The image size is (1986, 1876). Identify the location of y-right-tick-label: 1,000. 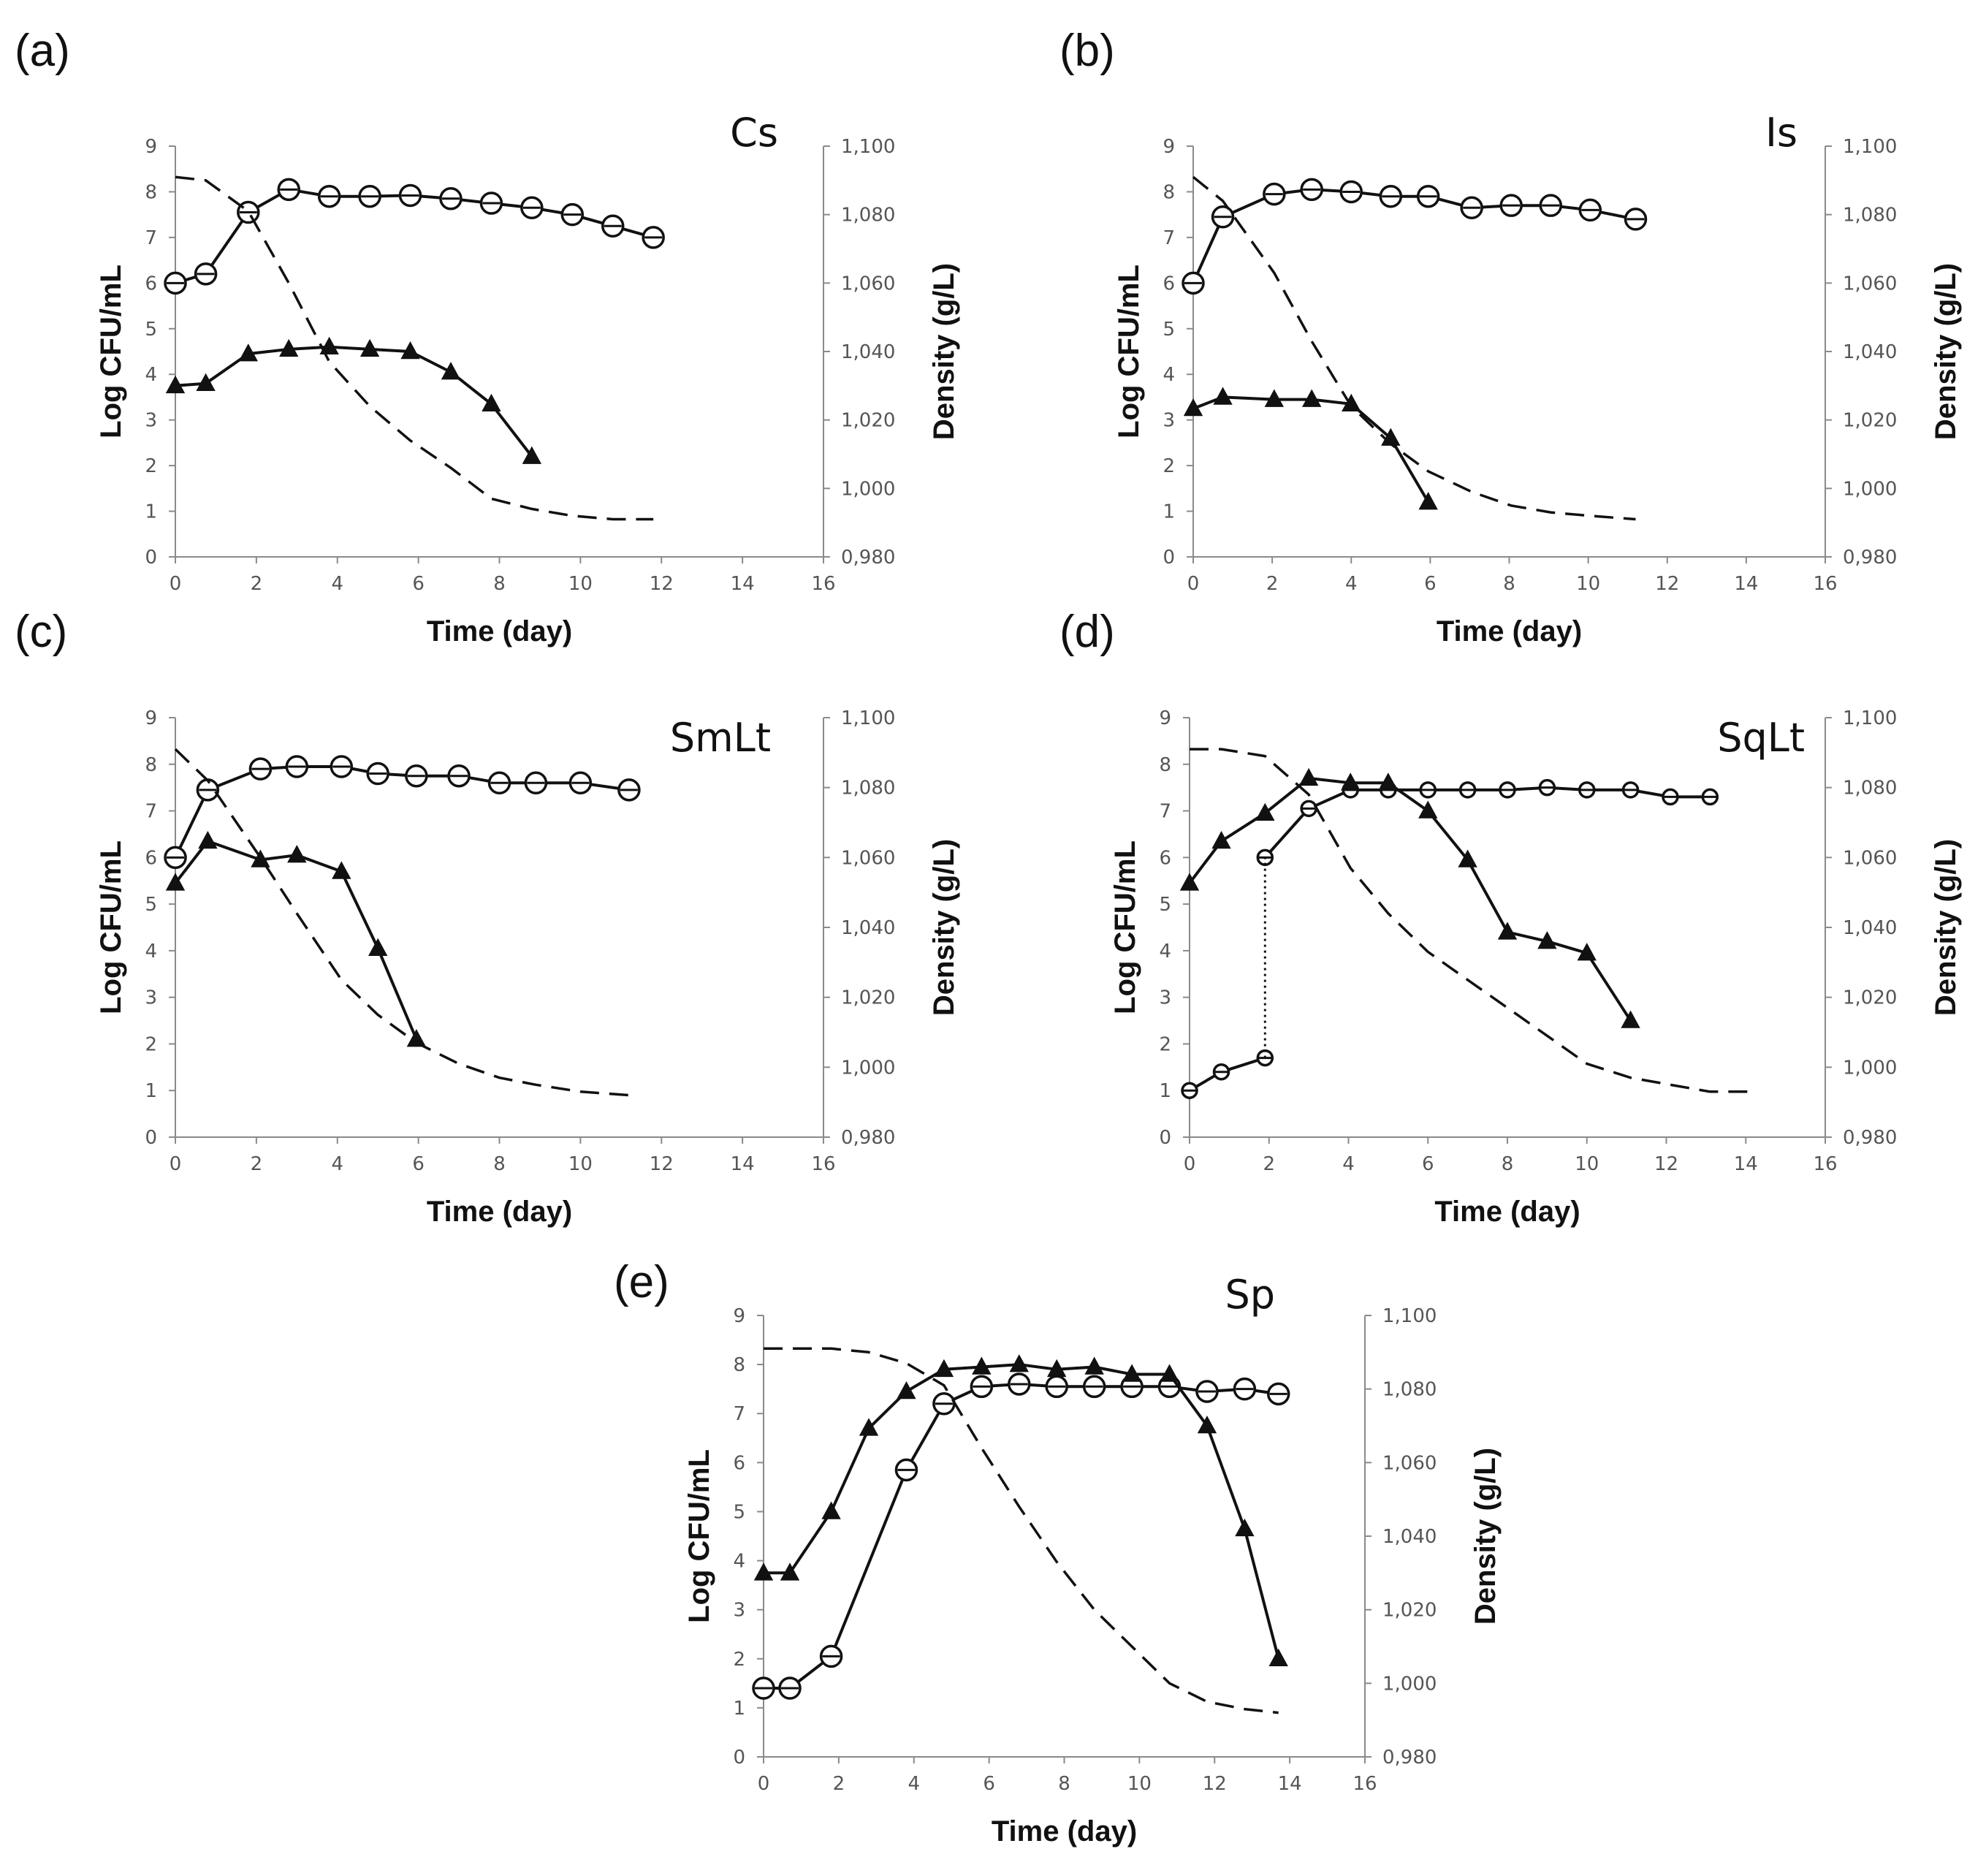
(1870, 489).